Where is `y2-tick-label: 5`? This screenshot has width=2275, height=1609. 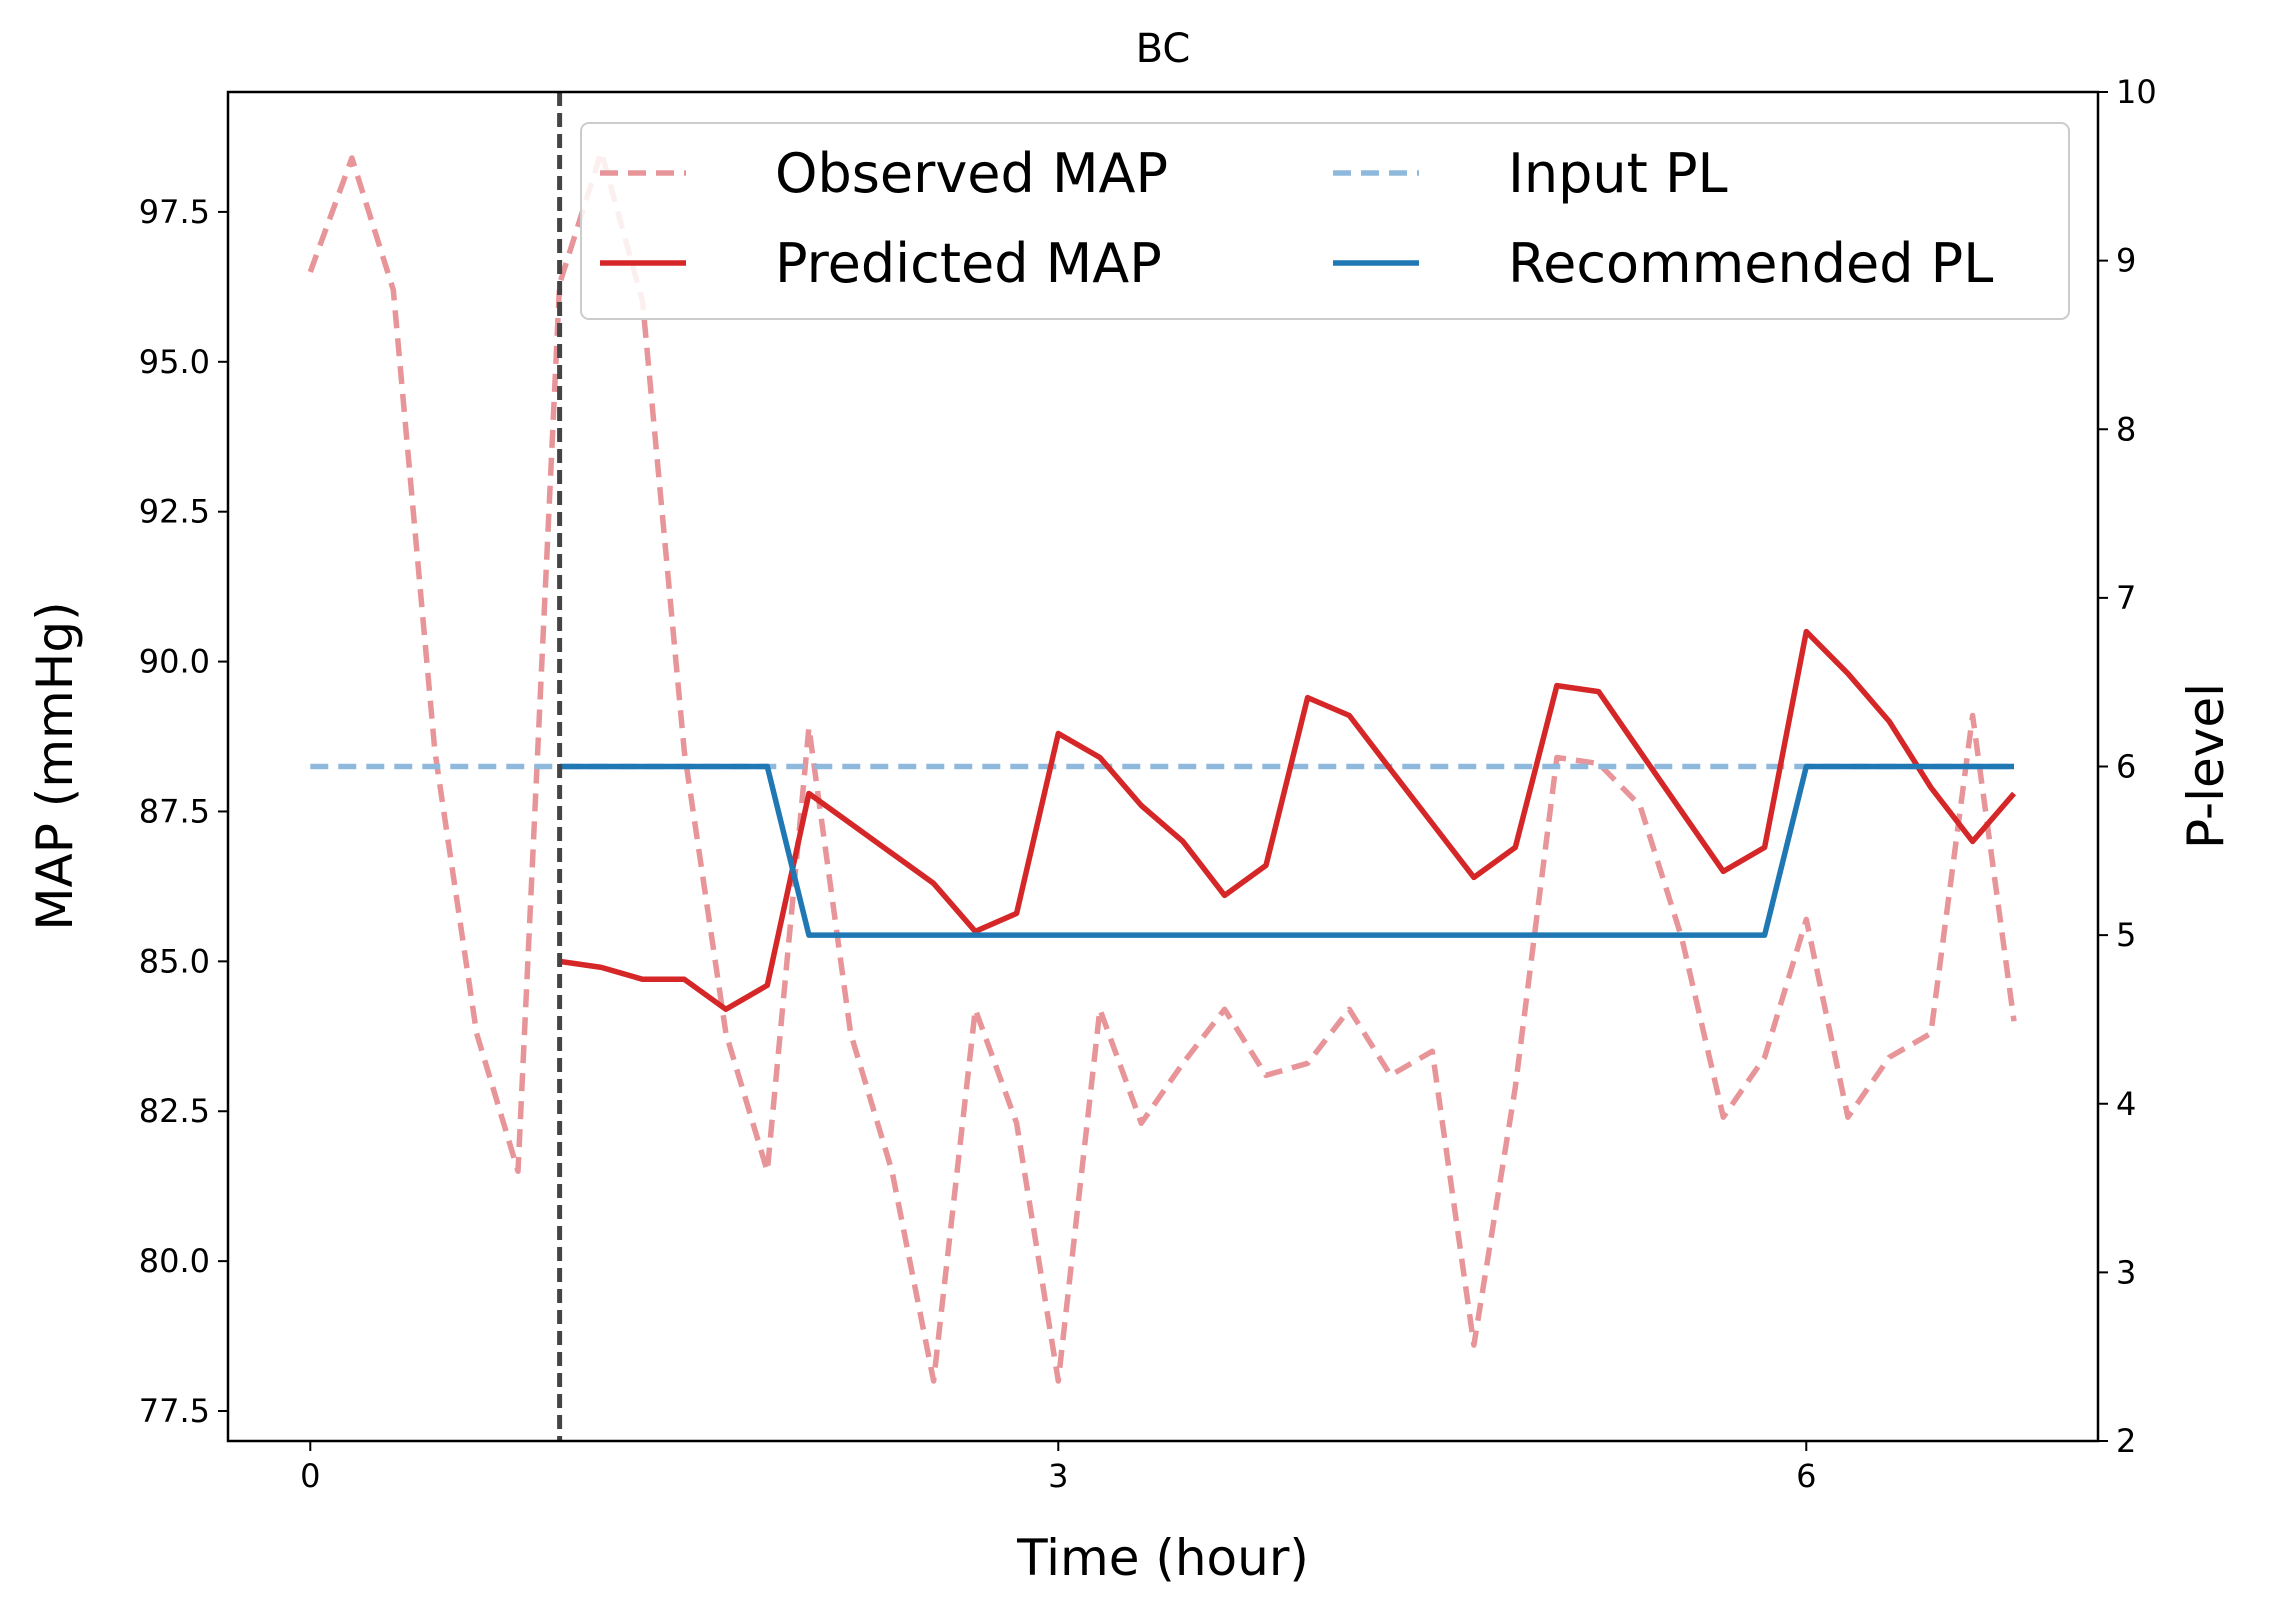
y2-tick-label: 5 is located at coordinates (2126, 935).